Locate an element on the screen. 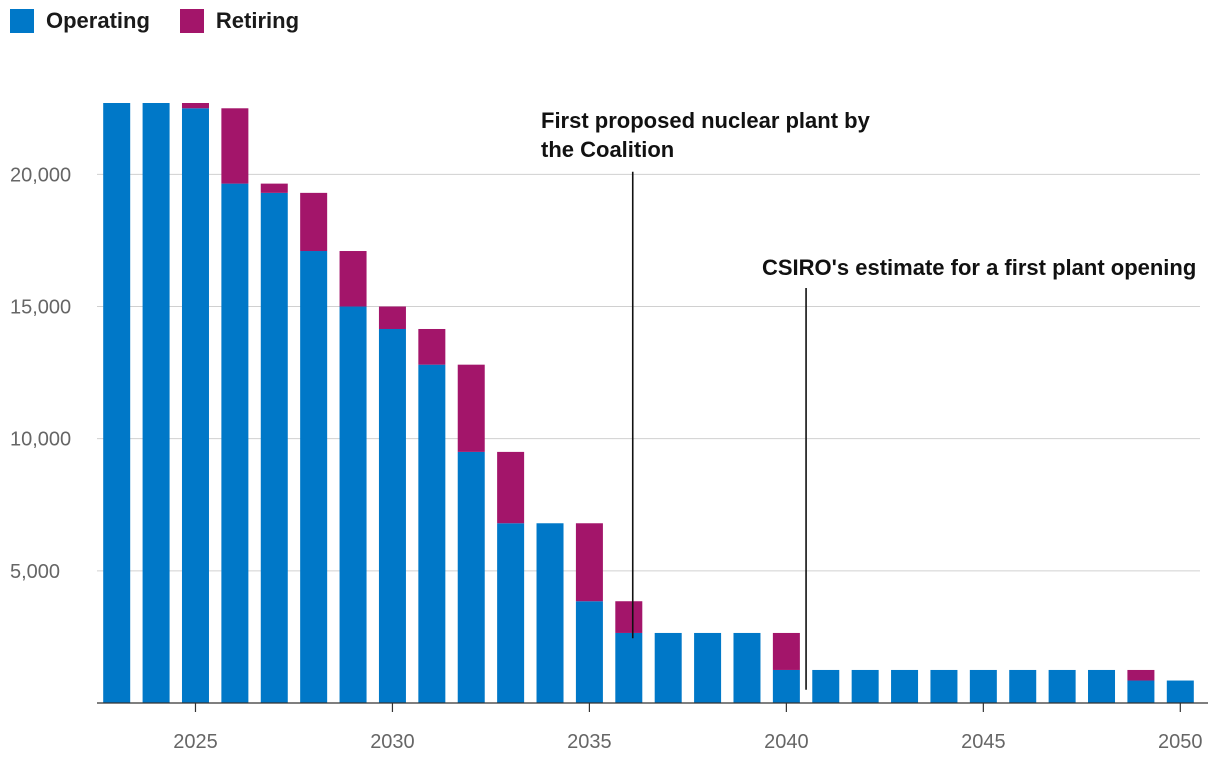  x-tick-label: 2030 is located at coordinates (392, 742).